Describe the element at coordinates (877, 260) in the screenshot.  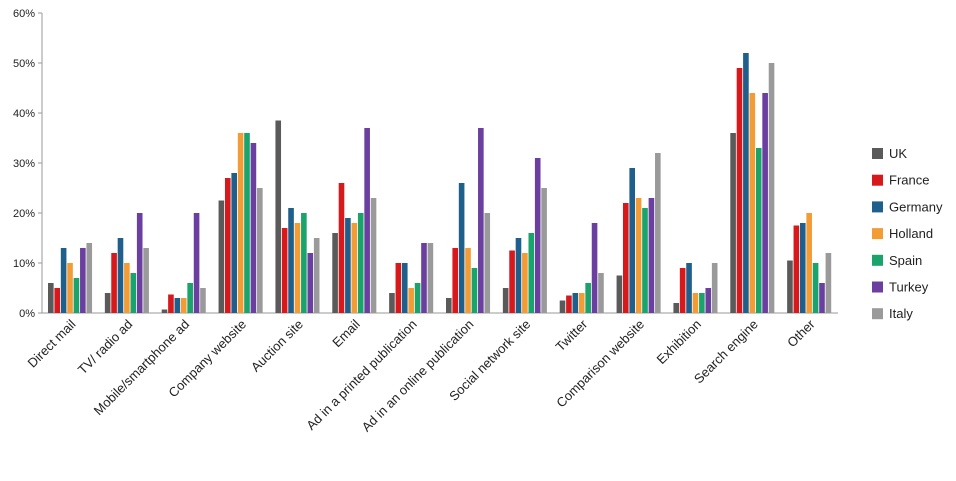
I see `legend-swatch-spain` at that location.